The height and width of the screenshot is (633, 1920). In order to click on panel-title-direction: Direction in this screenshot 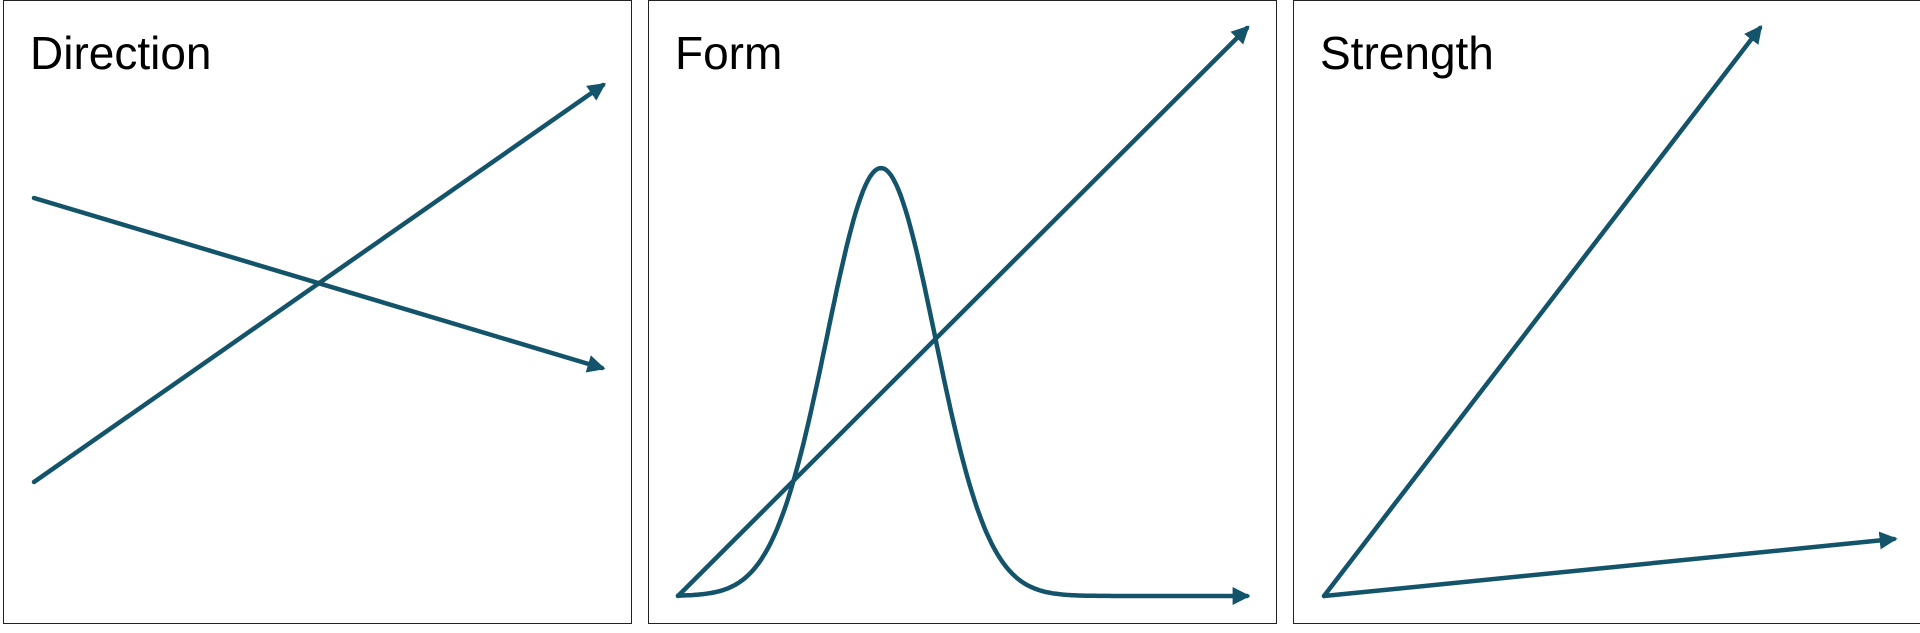, I will do `click(121, 53)`.